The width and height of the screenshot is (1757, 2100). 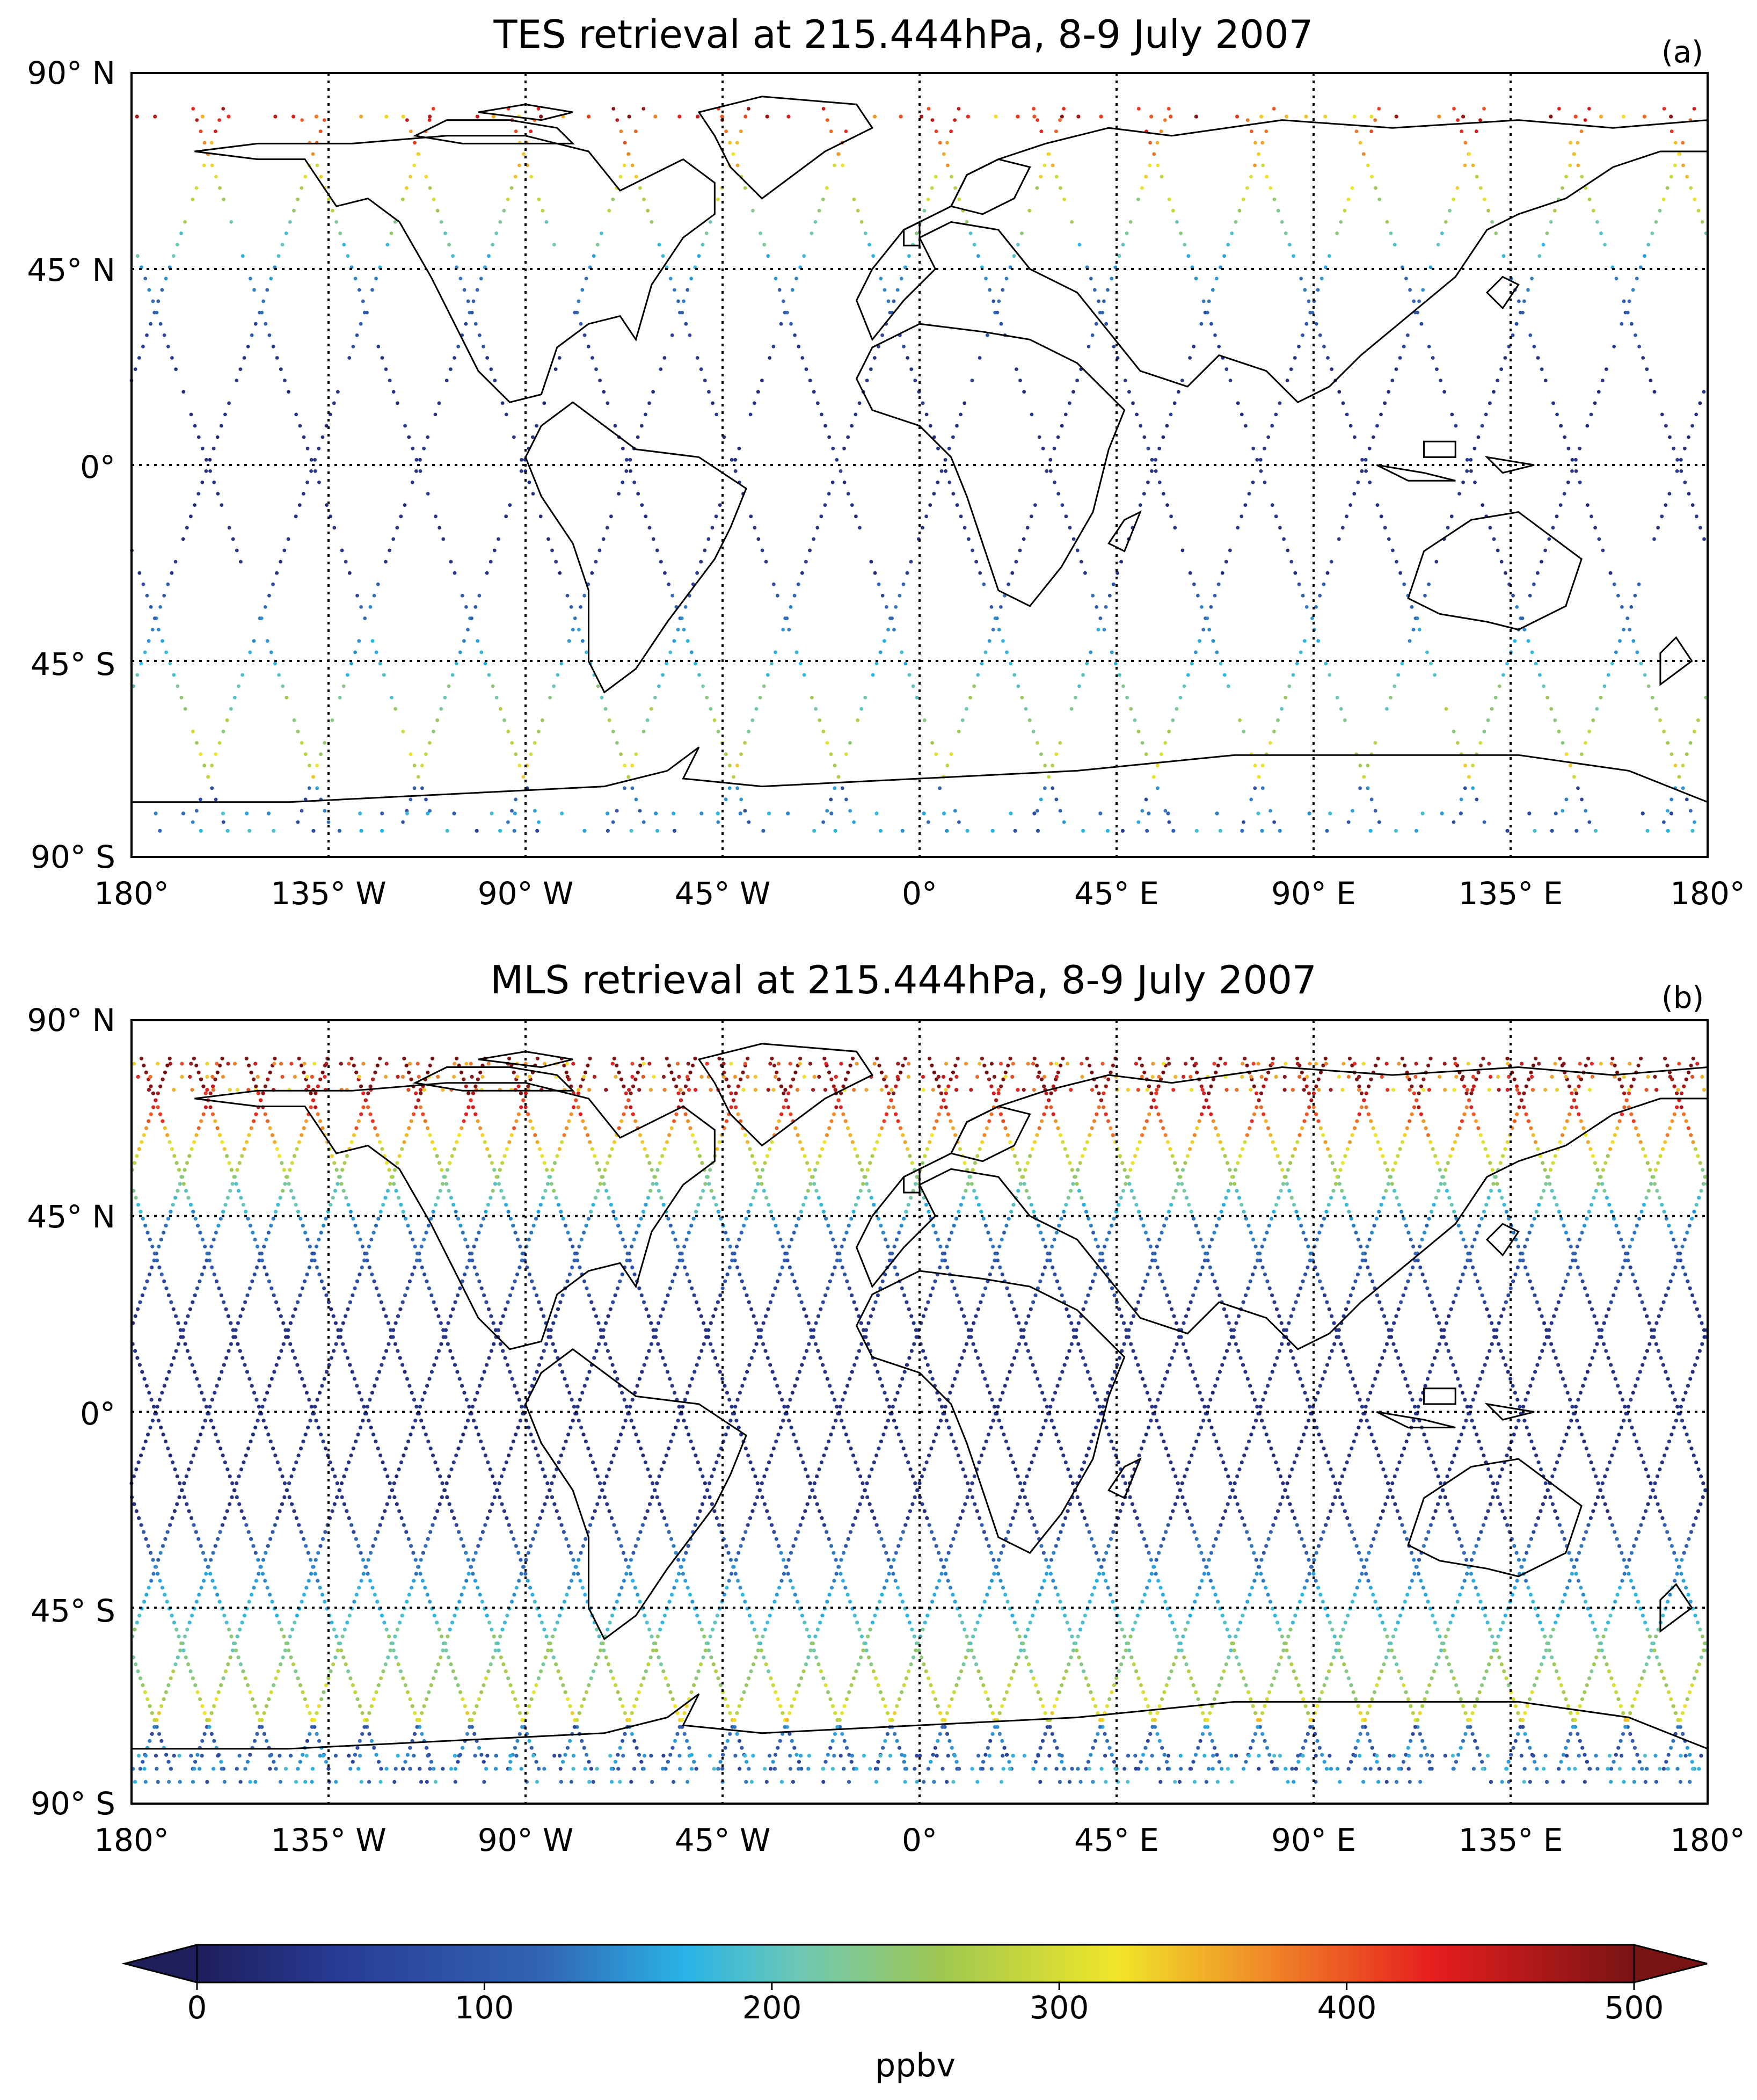 I want to click on panel-a-lon-label-0: 0°, so click(x=919, y=894).